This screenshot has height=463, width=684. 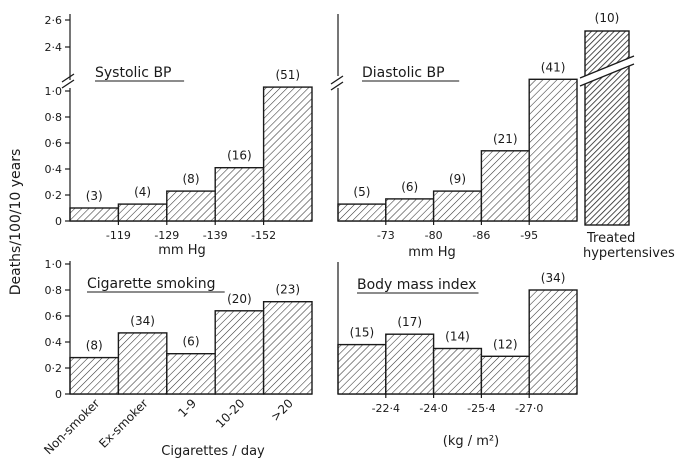 I want to click on systolic-count-label-4: (51), so click(x=287, y=75).